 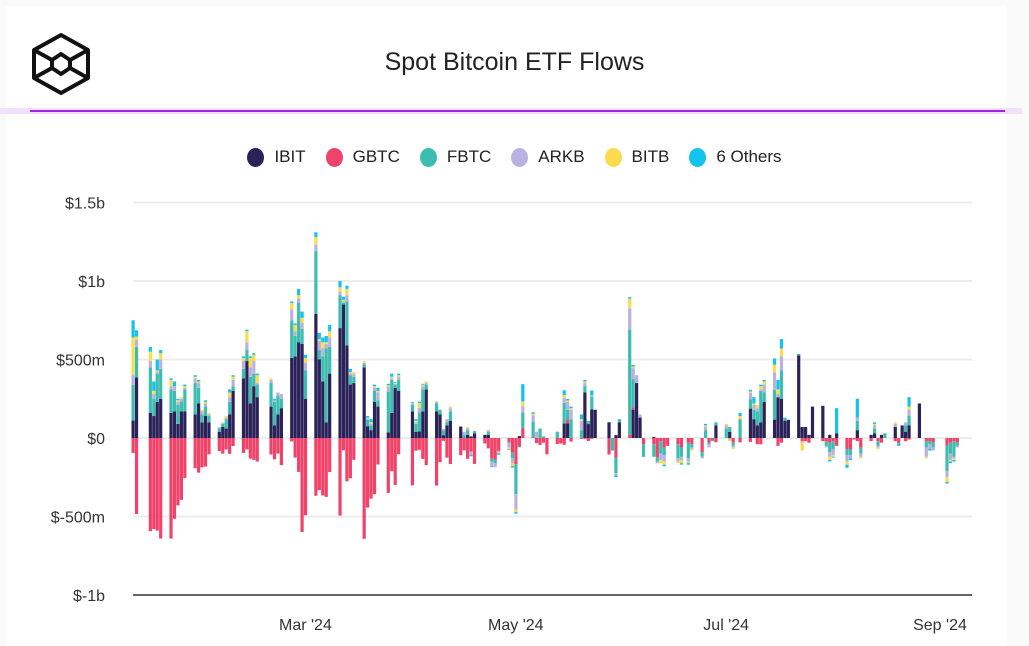 What do you see at coordinates (735, 157) in the screenshot?
I see `legend-item-6-others: 6 Others` at bounding box center [735, 157].